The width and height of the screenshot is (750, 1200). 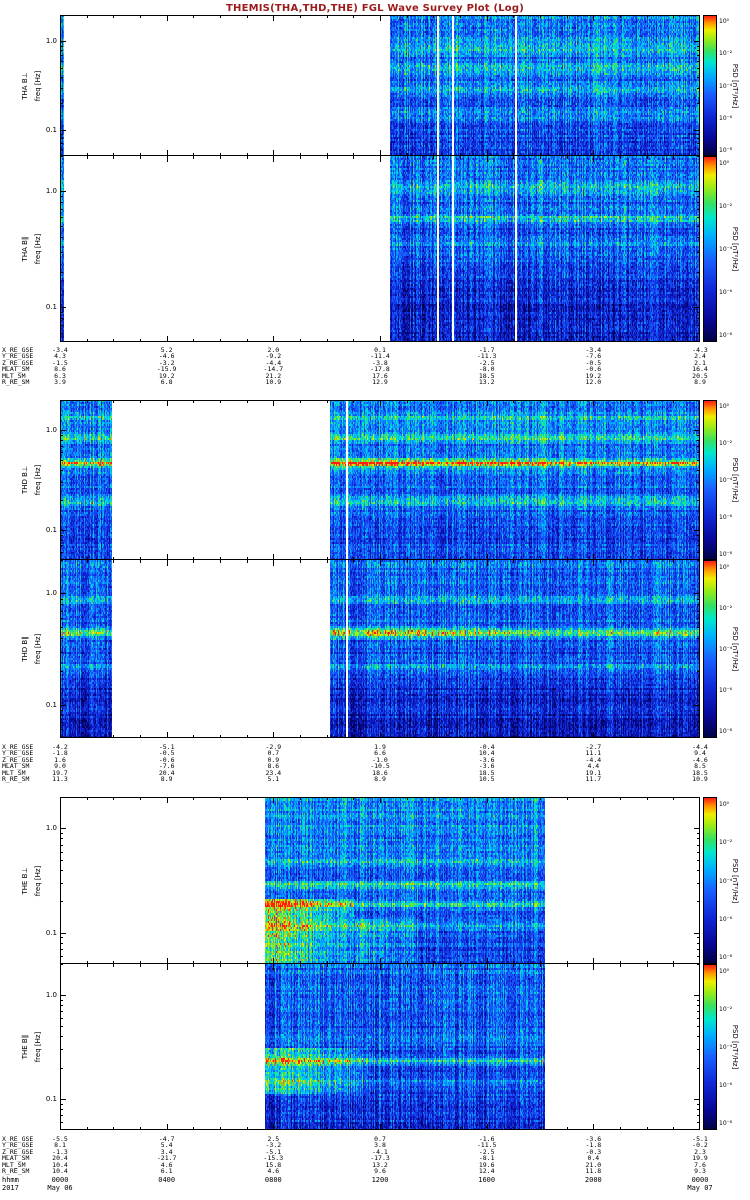 What do you see at coordinates (380, 382) in the screenshot?
I see `ephemeris-value: 12.9` at bounding box center [380, 382].